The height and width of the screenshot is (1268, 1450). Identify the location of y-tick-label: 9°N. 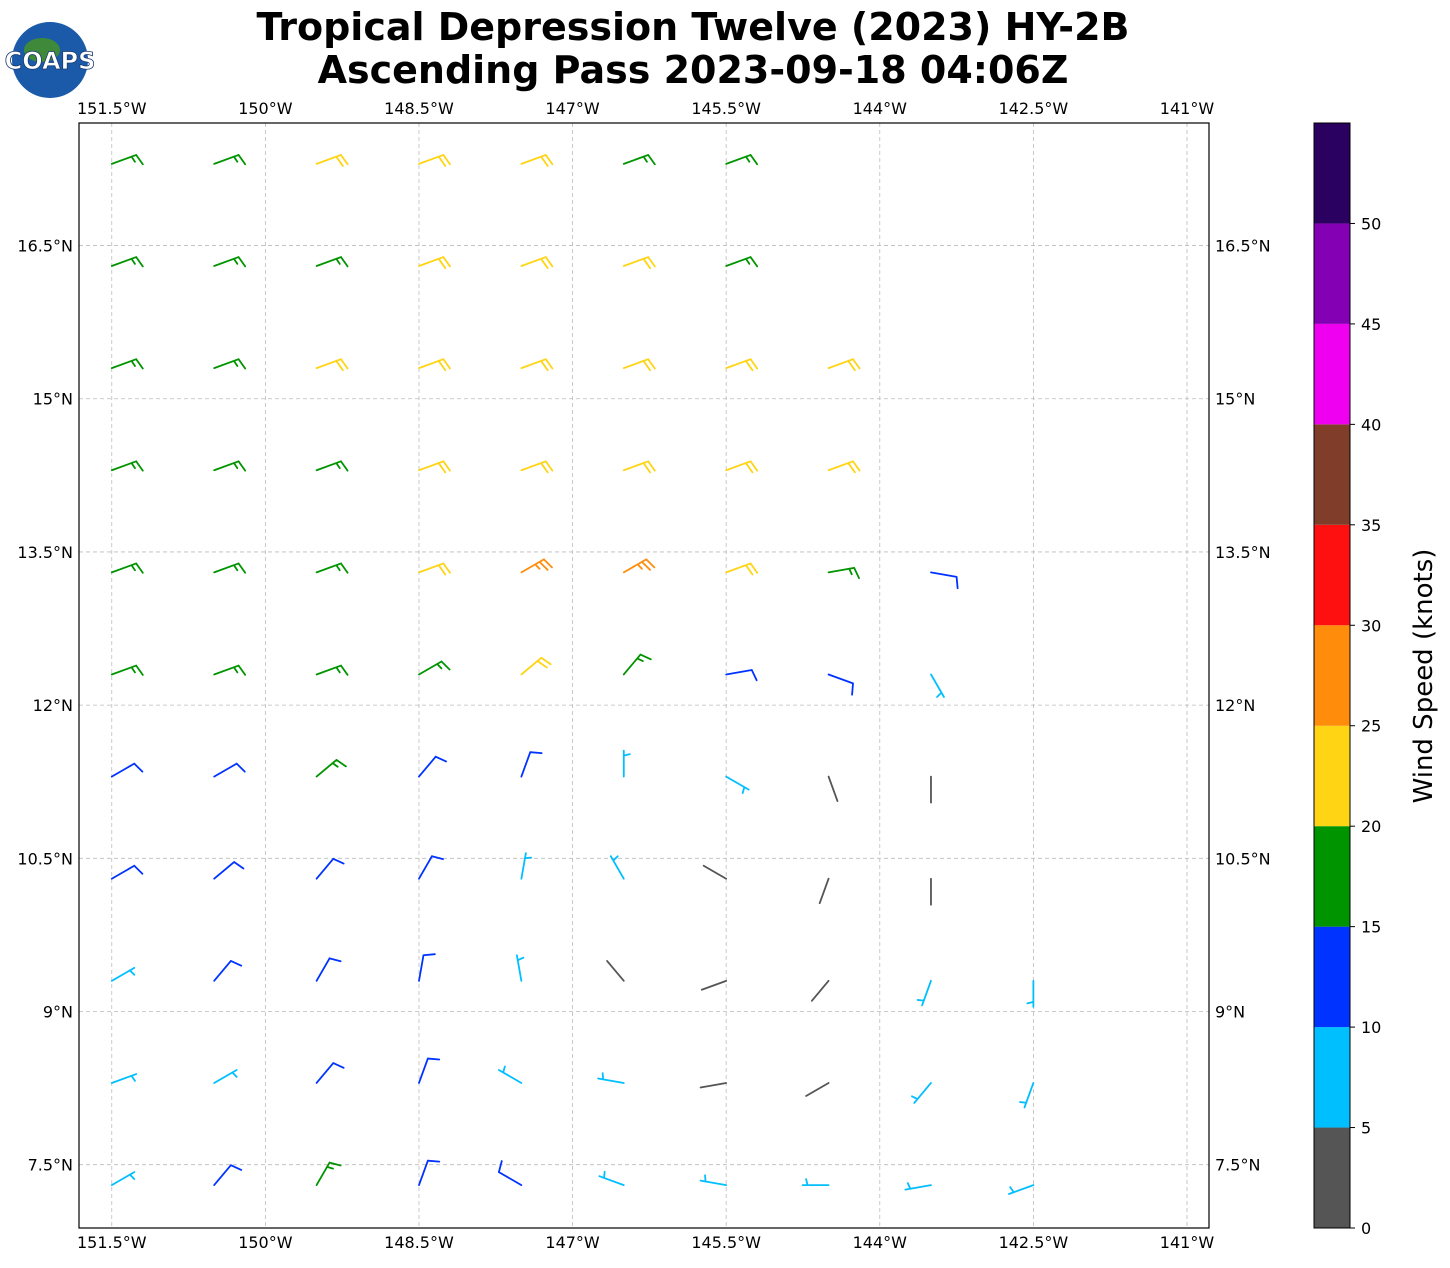
(58, 1011).